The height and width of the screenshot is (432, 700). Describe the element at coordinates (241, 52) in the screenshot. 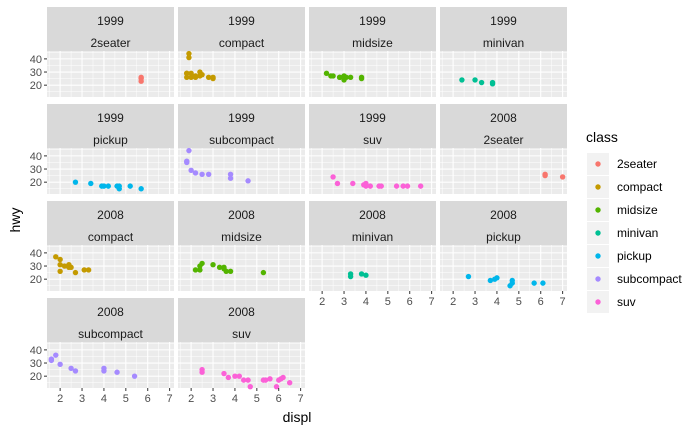

I see `facet-panel: 1999 compact` at that location.